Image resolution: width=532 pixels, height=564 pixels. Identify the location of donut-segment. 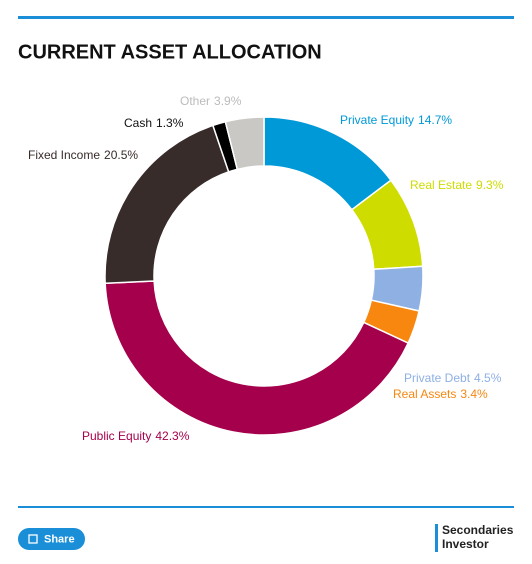
(244, 143).